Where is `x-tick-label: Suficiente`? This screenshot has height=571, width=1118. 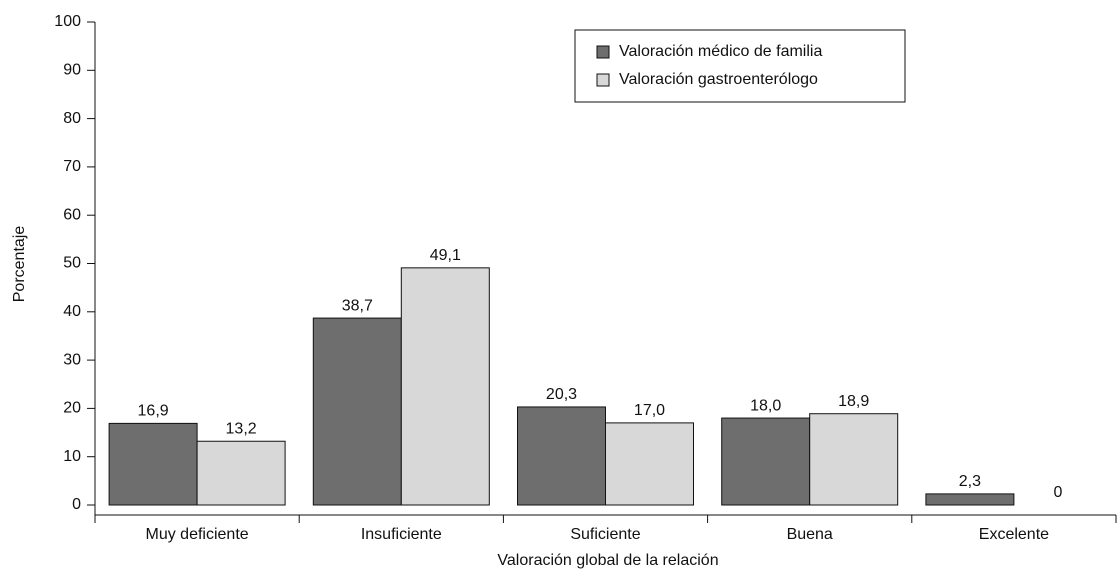
x-tick-label: Suficiente is located at coordinates (605, 534).